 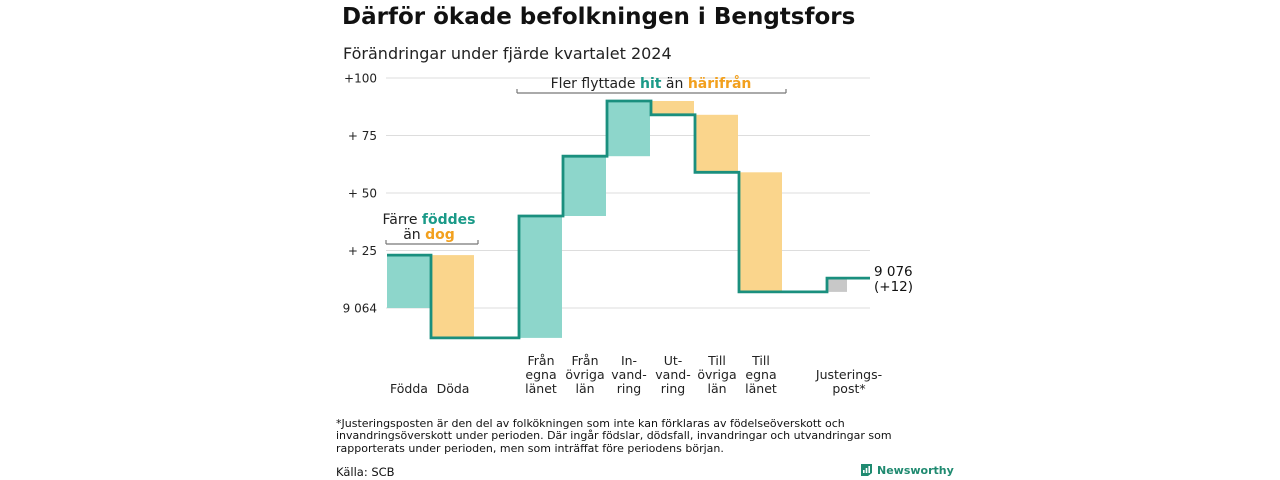 What do you see at coordinates (453, 388) in the screenshot?
I see `category-label: Döda` at bounding box center [453, 388].